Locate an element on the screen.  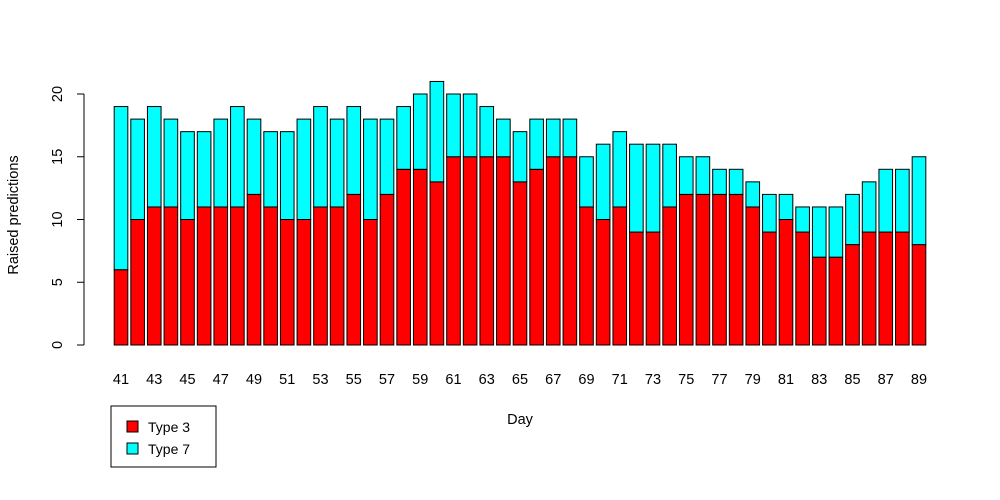
x-tick-label: 69 is located at coordinates (586, 380).